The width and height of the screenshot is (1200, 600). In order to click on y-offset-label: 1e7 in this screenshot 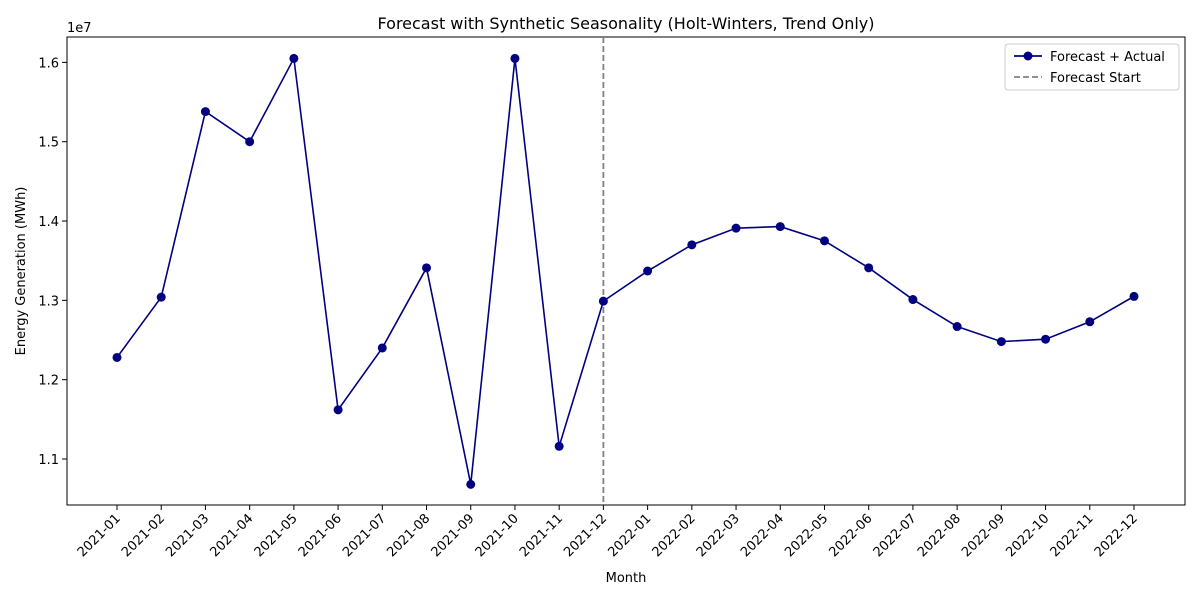, I will do `click(79, 28)`.